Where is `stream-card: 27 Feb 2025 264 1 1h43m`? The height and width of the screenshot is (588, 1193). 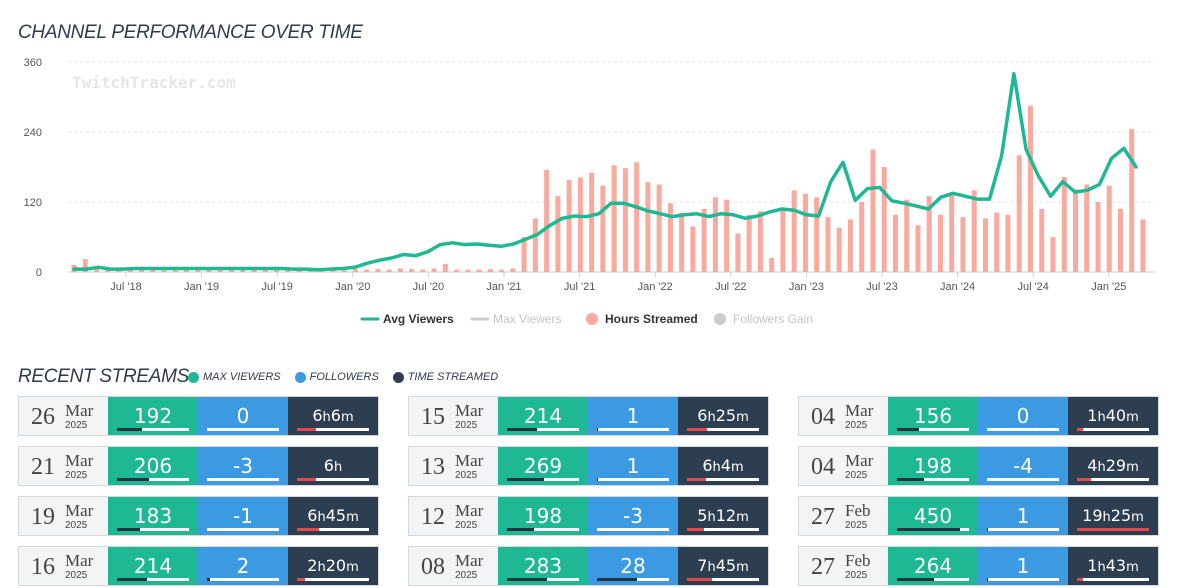 stream-card: 27 Feb 2025 264 1 1h43m is located at coordinates (978, 566).